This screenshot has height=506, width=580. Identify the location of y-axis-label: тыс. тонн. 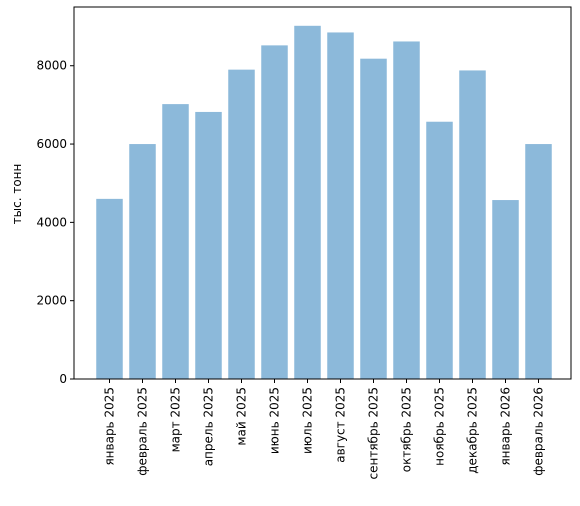
(17, 194).